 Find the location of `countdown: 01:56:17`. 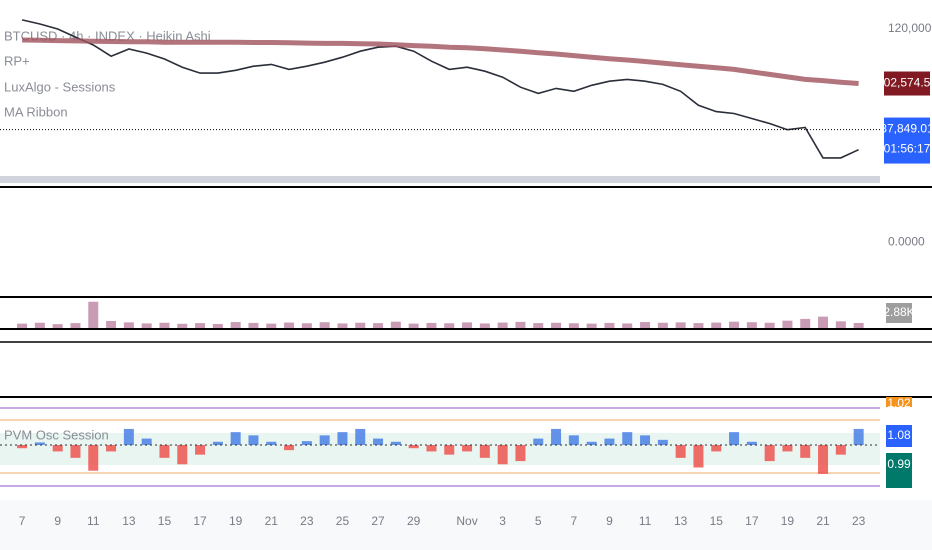

countdown: 01:56:17 is located at coordinates (907, 149).